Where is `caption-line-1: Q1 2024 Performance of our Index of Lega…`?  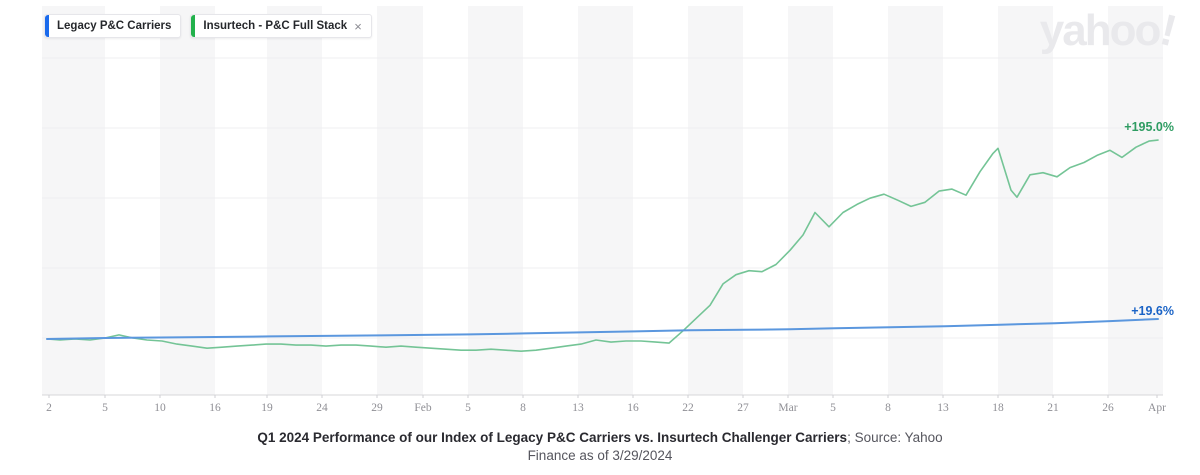
caption-line-1: Q1 2024 Performance of our Index of Lega… is located at coordinates (600, 438).